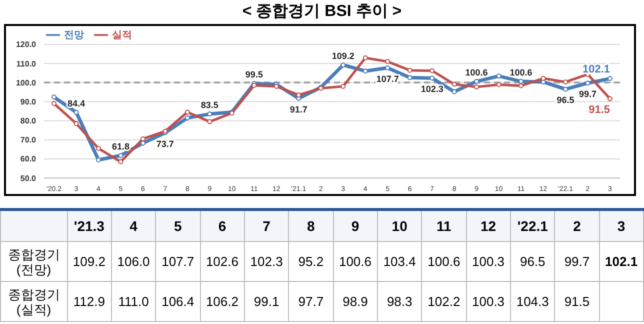  Describe the element at coordinates (28, 121) in the screenshot. I see `y-tick-label: 80.0` at that location.